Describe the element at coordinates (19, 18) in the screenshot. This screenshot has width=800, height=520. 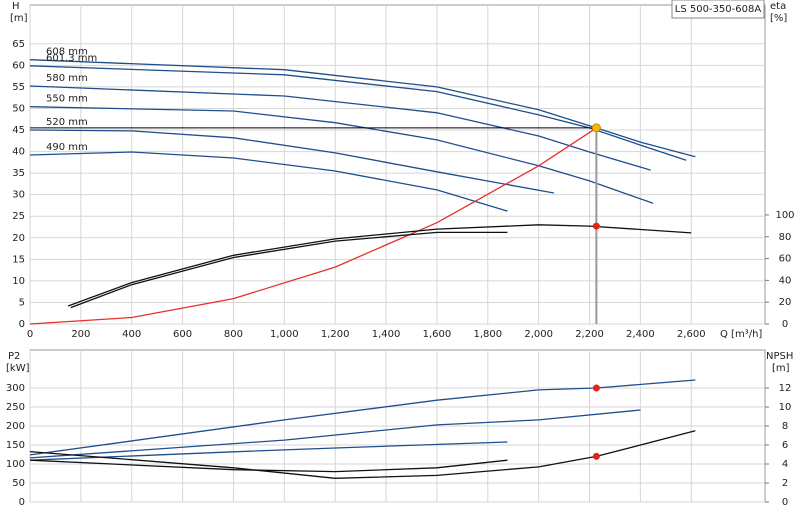
I see `y-unit: [m]` at that location.